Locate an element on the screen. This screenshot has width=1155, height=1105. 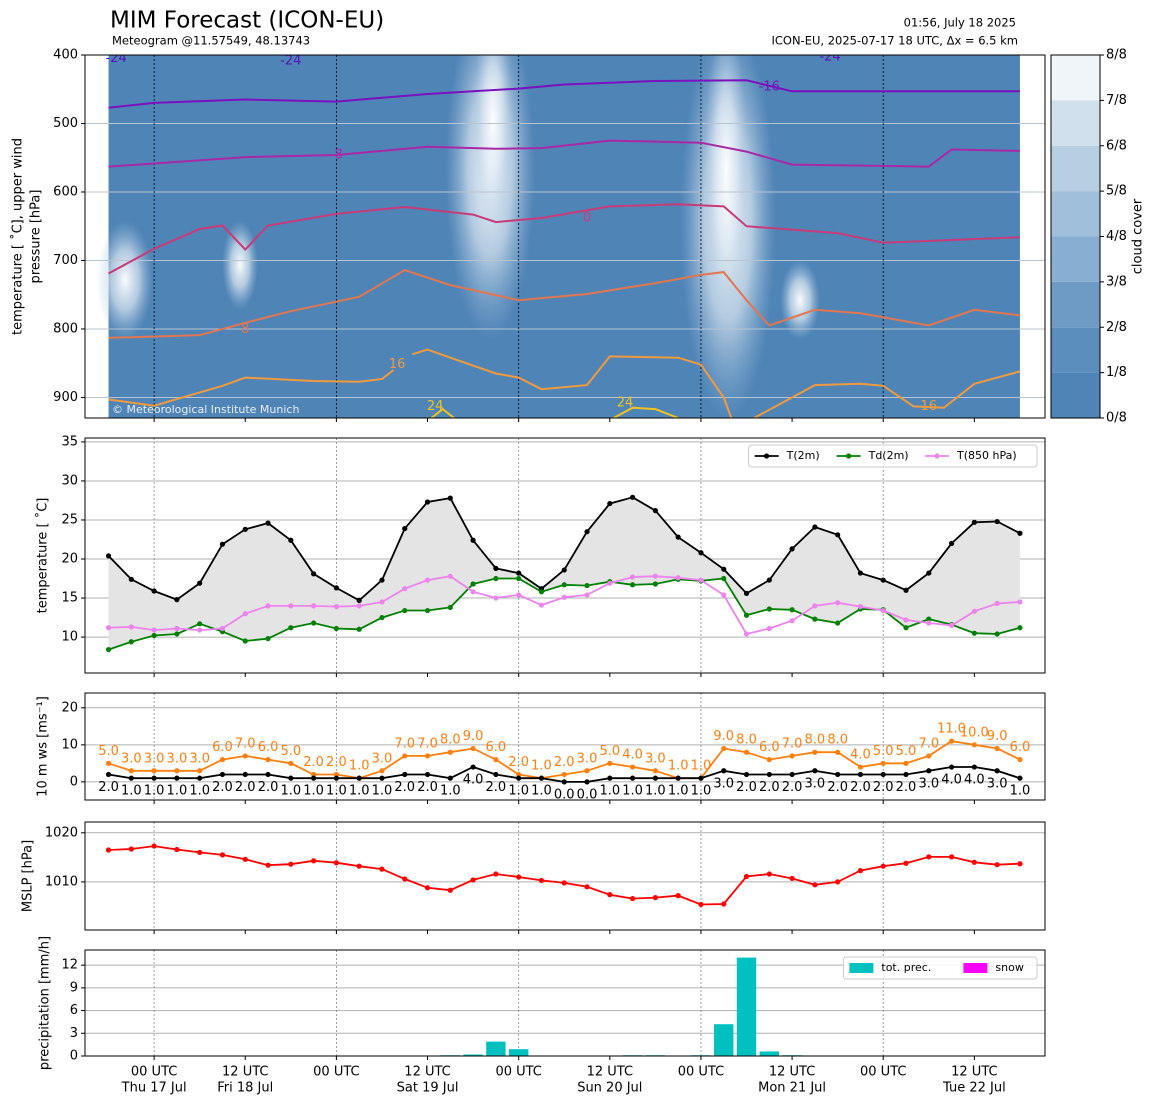
x-tick-date: Sat 19 Jul is located at coordinates (428, 1088).